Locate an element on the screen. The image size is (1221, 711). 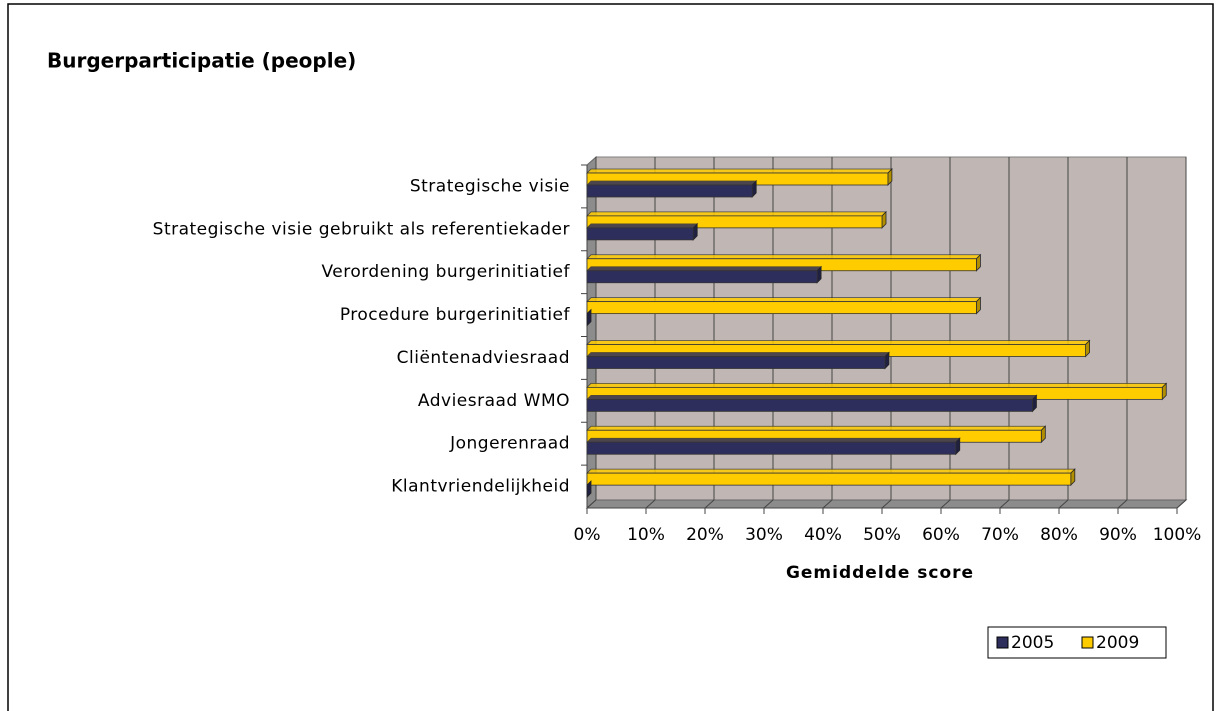
y-tick-label: Adviesraad WMO is located at coordinates (494, 401).